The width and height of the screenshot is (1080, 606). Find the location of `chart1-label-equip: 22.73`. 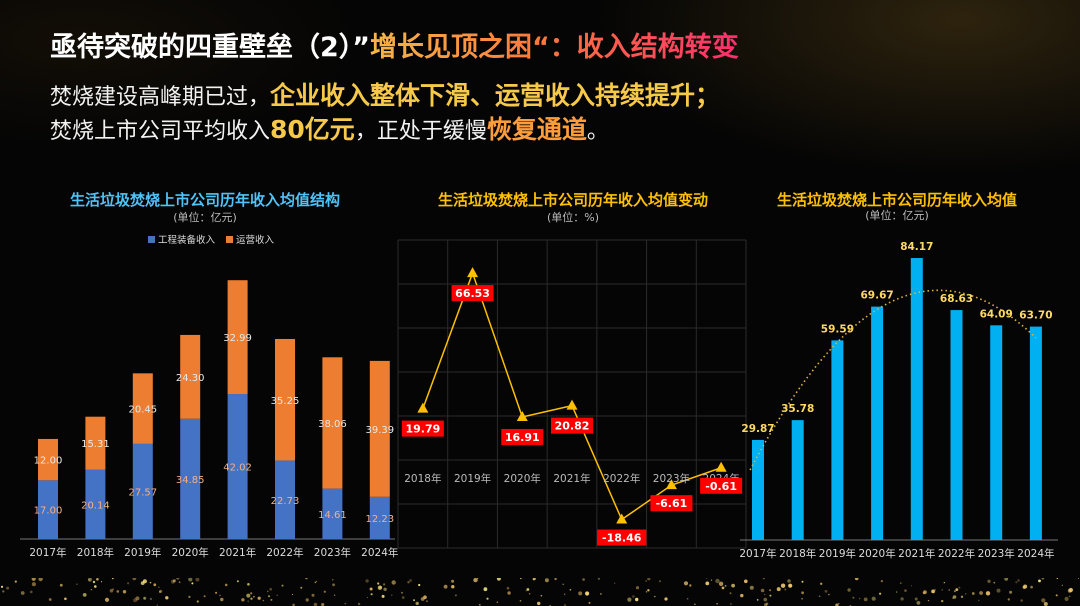

chart1-label-equip: 22.73 is located at coordinates (285, 501).